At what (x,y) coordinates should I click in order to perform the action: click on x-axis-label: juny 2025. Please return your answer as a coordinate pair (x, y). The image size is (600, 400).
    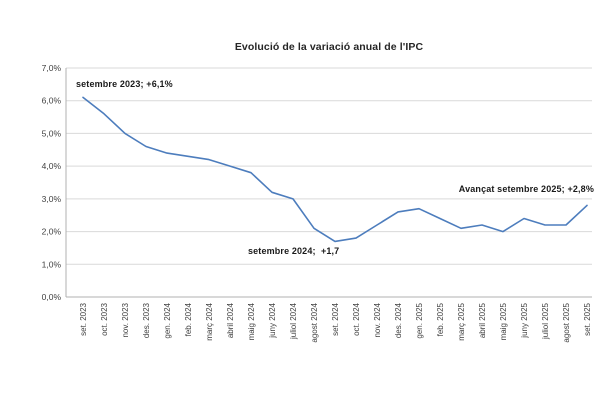
    Looking at the image, I should click on (524, 320).